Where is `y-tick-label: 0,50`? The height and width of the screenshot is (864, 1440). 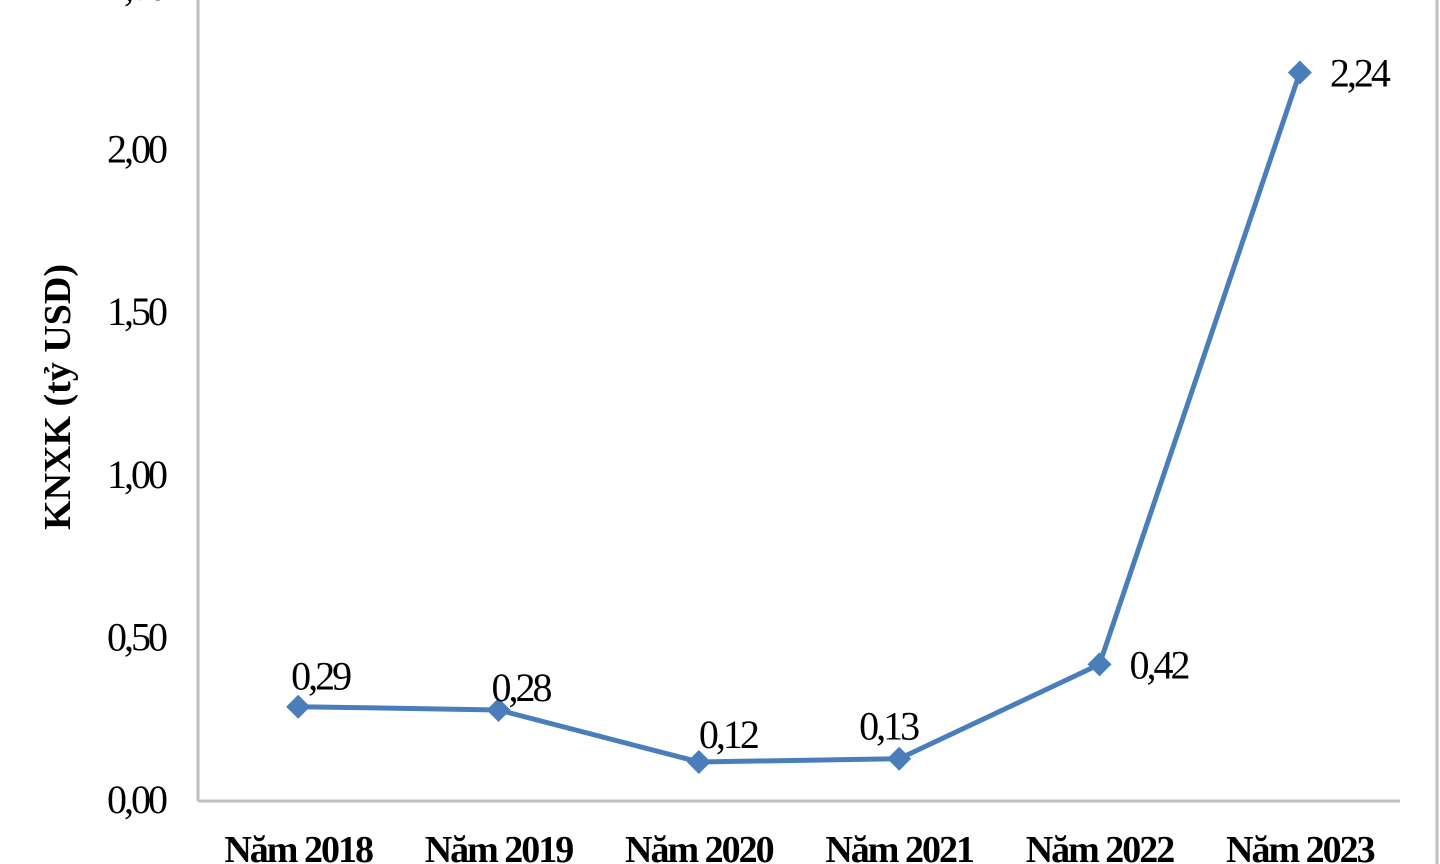 y-tick-label: 0,50 is located at coordinates (137, 636).